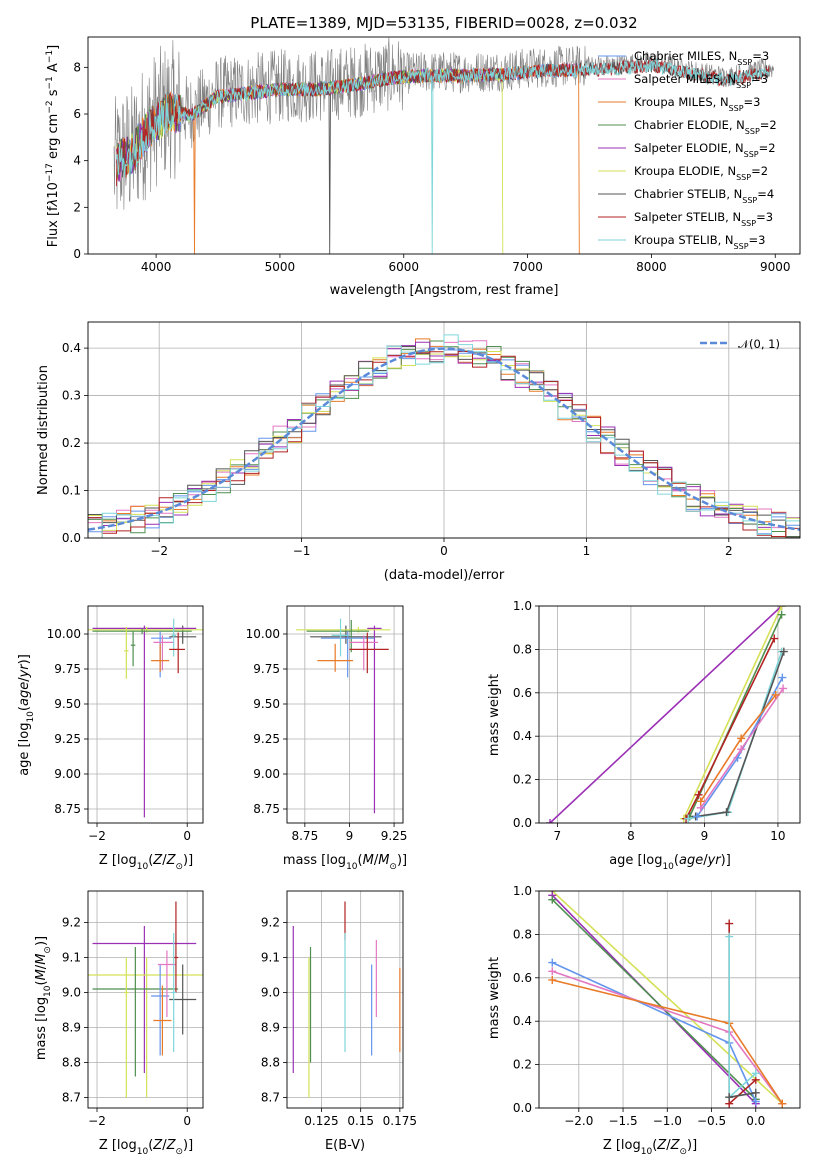 This screenshot has height=1170, width=819. What do you see at coordinates (701, 58) in the screenshot?
I see `legend-label-chabrier_miles: Chabrier MILES, NSSP=3` at bounding box center [701, 58].